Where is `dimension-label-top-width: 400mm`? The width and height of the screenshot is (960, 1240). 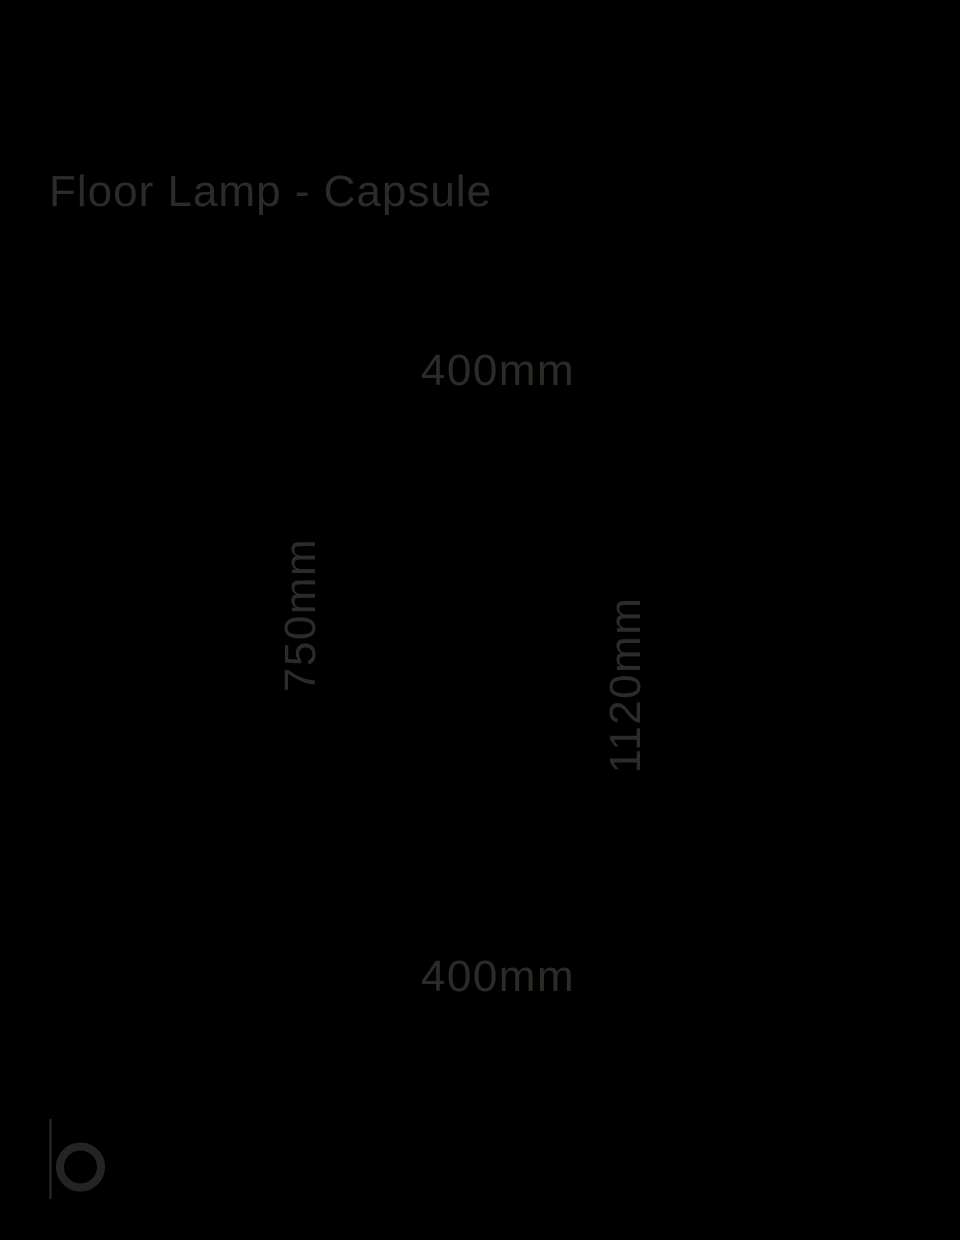 dimension-label-top-width: 400mm is located at coordinates (498, 370).